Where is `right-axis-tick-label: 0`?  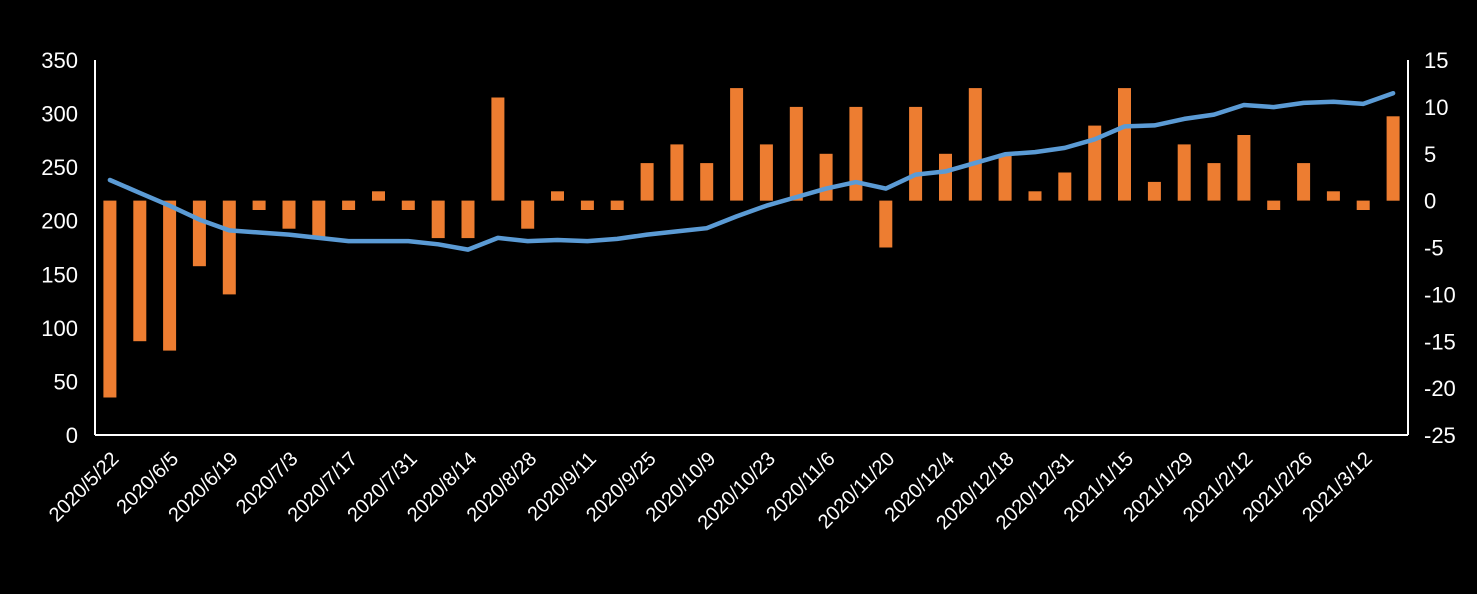
right-axis-tick-label: 0 is located at coordinates (1430, 201).